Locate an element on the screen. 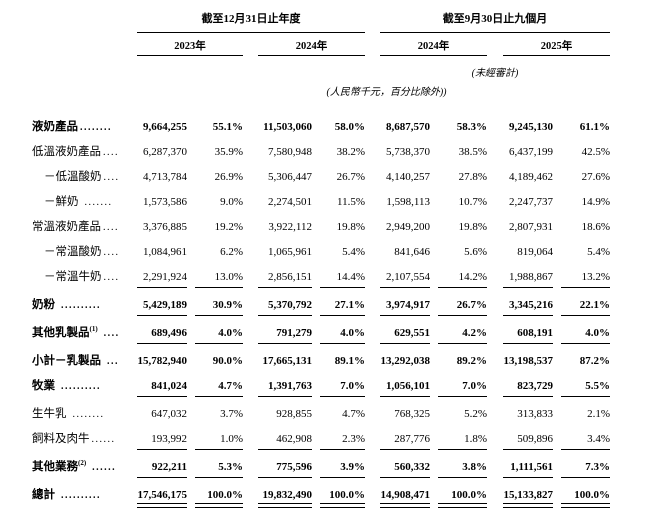 This screenshot has height=522, width=650. value-cell: 509,896 is located at coordinates (528, 439).